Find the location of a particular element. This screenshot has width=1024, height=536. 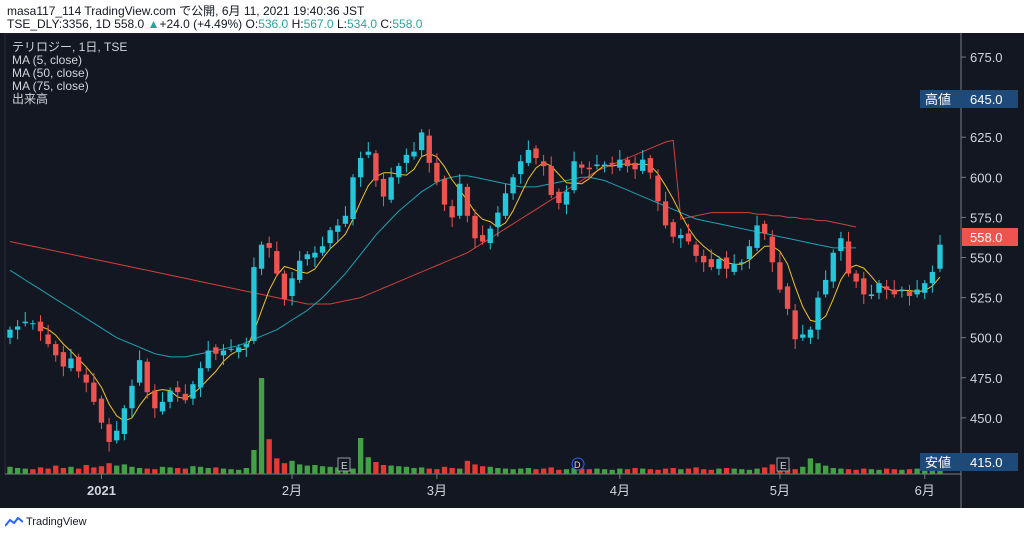

earnings-marker-2: E is located at coordinates (783, 464).